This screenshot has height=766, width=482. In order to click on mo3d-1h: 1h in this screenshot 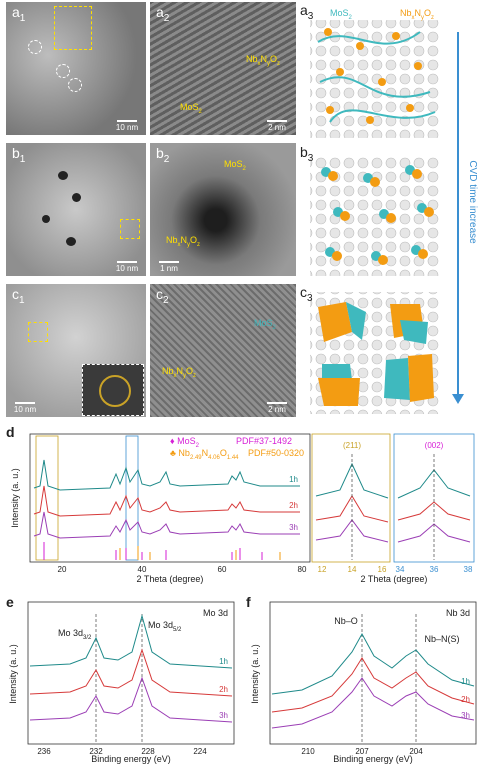, I will do `click(223, 661)`.